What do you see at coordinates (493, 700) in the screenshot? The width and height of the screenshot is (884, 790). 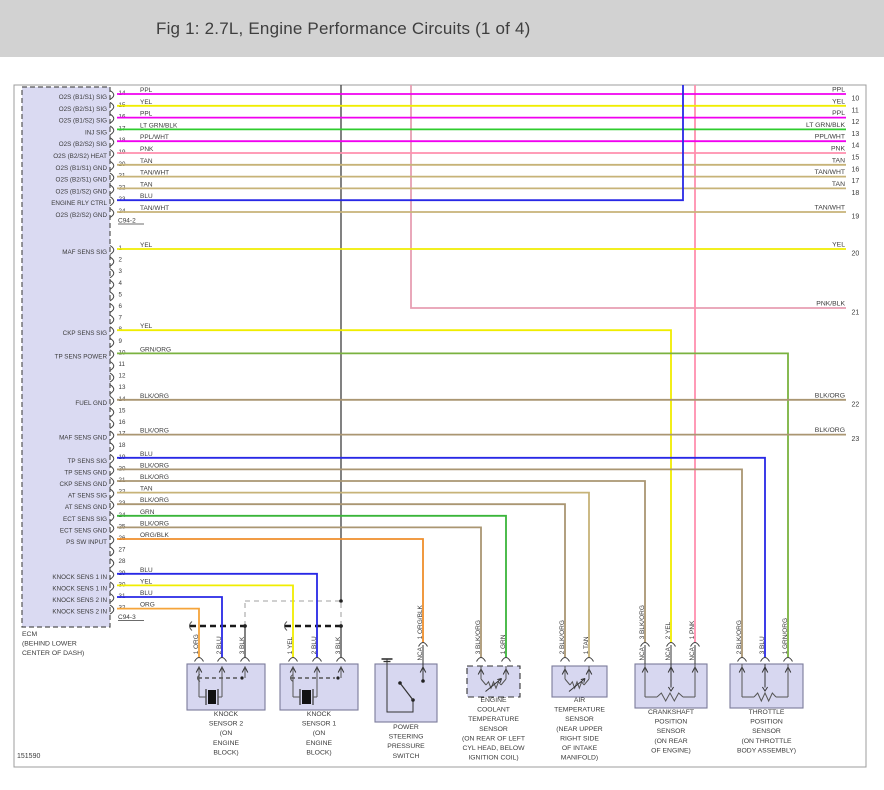 I see `engine-coolant-temperature-sensor-label: ENGINE` at bounding box center [493, 700].